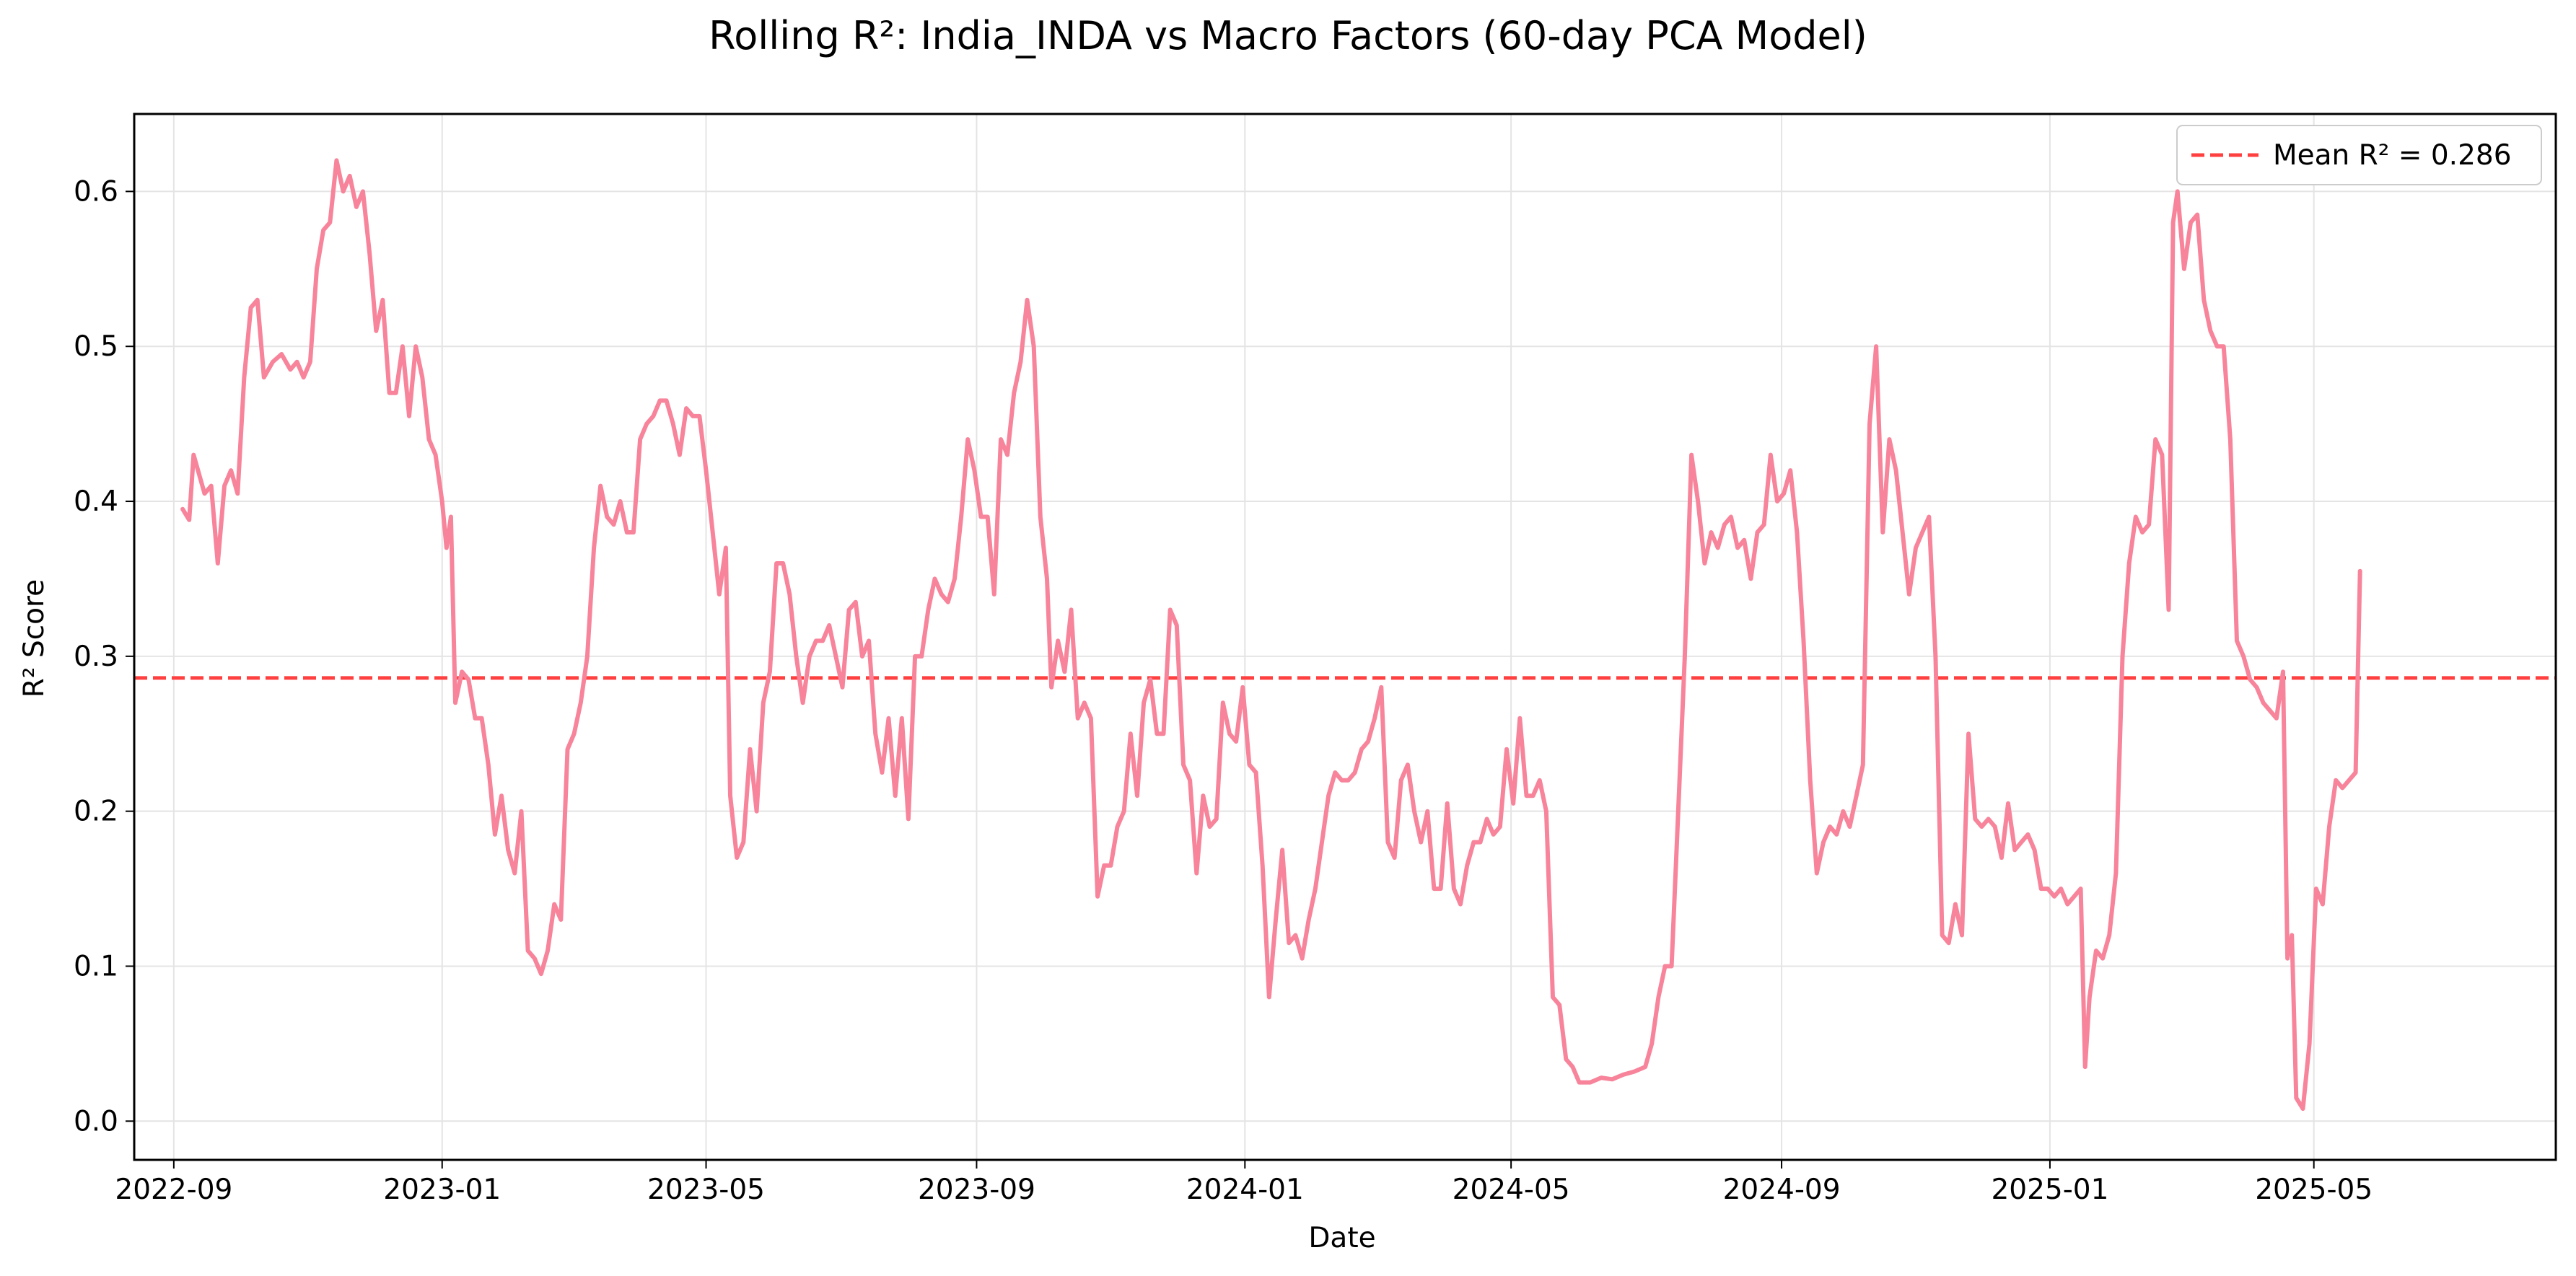  What do you see at coordinates (96, 966) in the screenshot?
I see `y-tick-label: 0.1` at bounding box center [96, 966].